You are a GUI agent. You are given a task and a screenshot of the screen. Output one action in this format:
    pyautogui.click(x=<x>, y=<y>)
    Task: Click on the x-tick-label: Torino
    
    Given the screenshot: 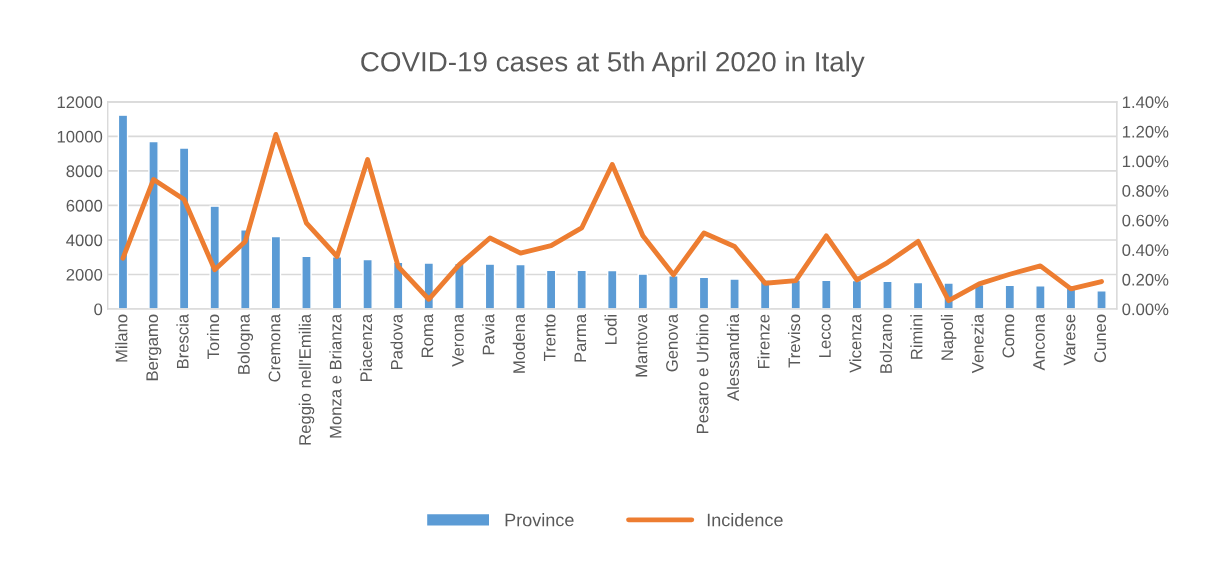 What is the action you would take?
    pyautogui.click(x=213, y=336)
    